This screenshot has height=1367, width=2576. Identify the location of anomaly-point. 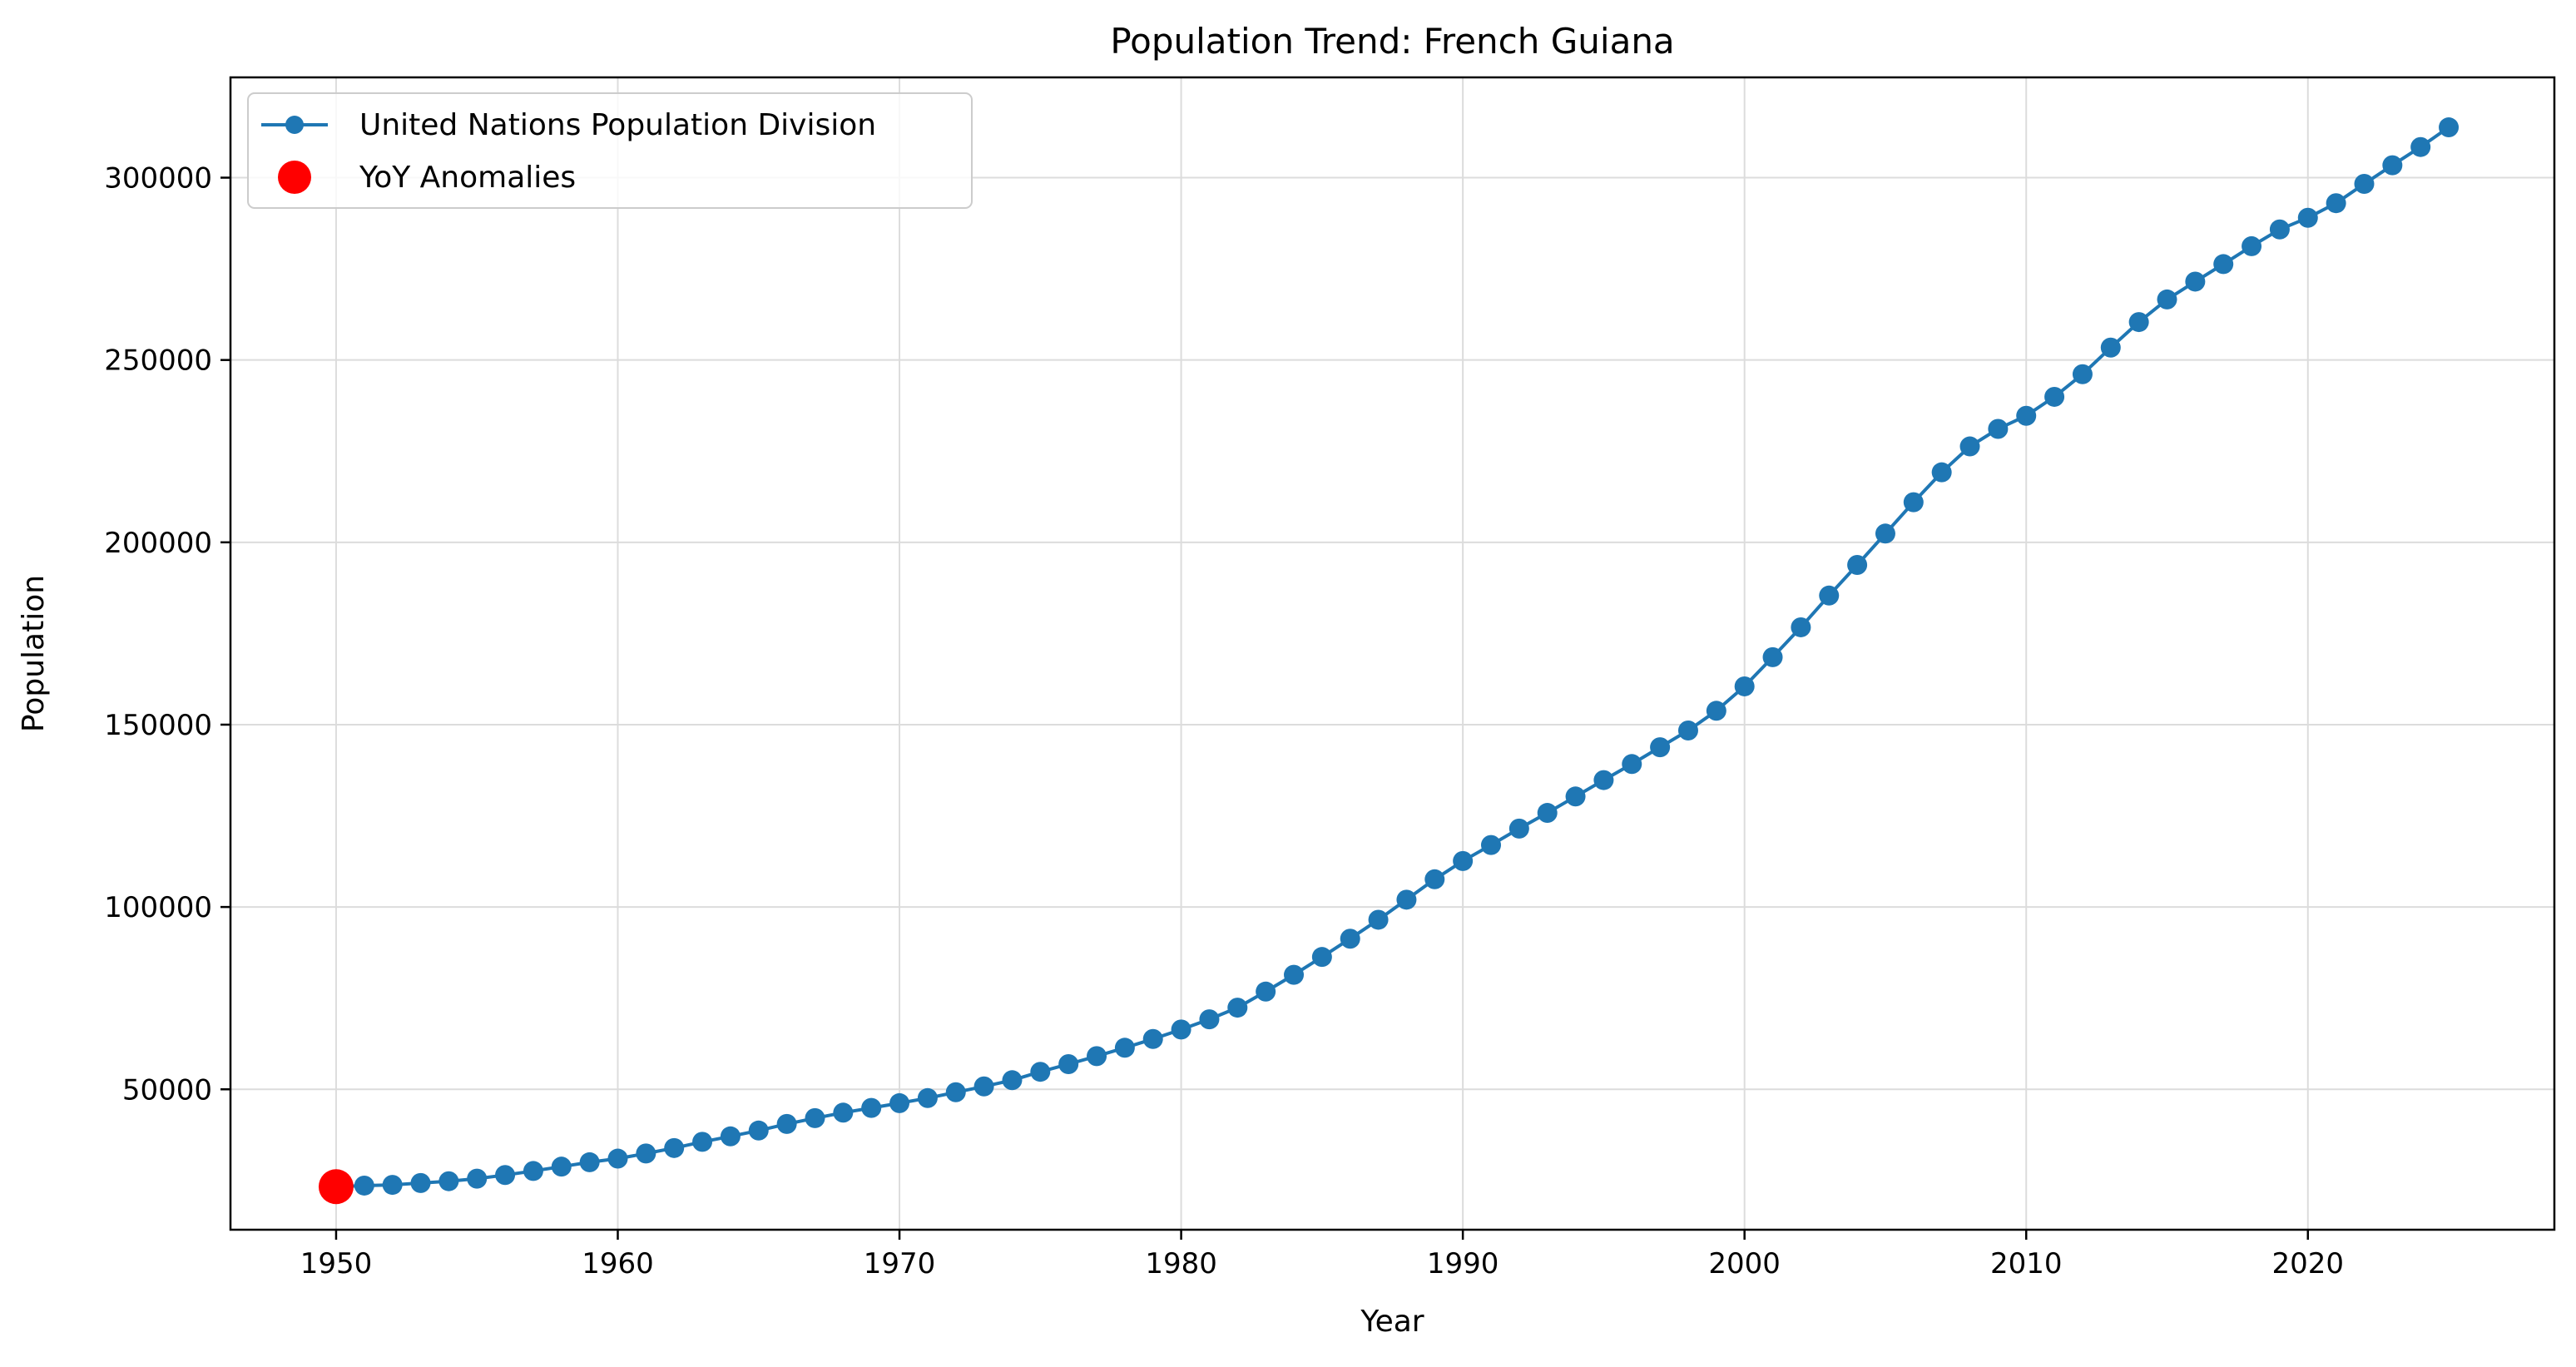
(336, 1187).